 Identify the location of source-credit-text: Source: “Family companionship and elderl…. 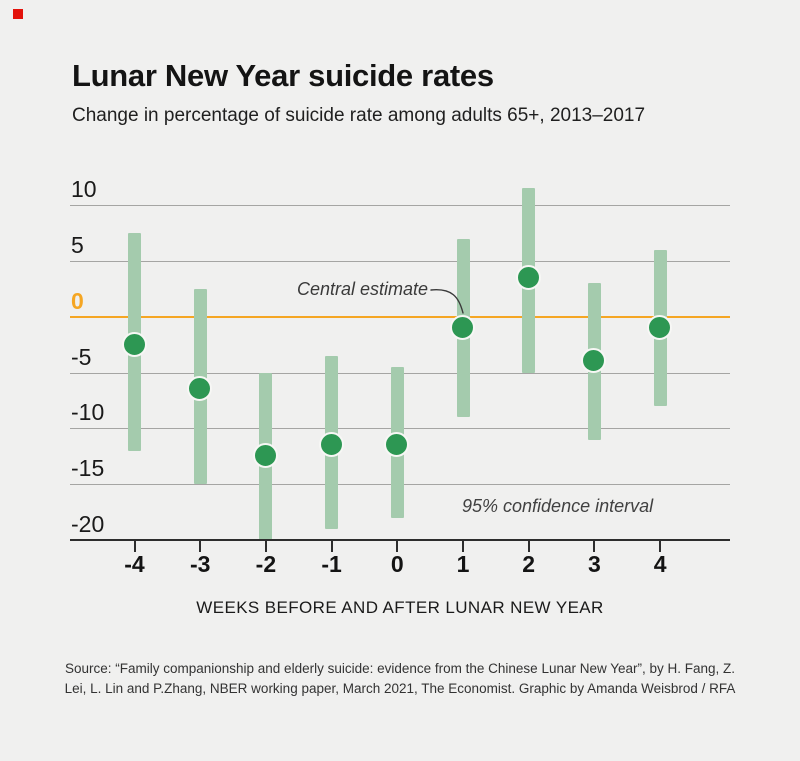
(400, 678).